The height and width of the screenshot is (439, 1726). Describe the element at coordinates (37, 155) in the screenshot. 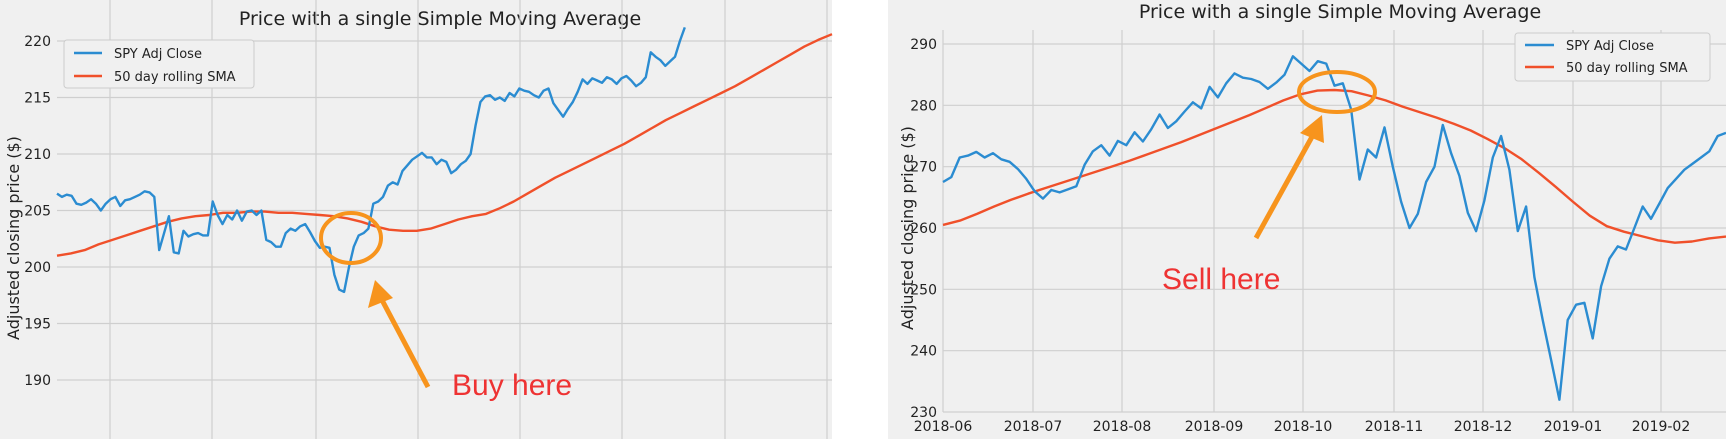

I see `y-tick-label: 210` at that location.